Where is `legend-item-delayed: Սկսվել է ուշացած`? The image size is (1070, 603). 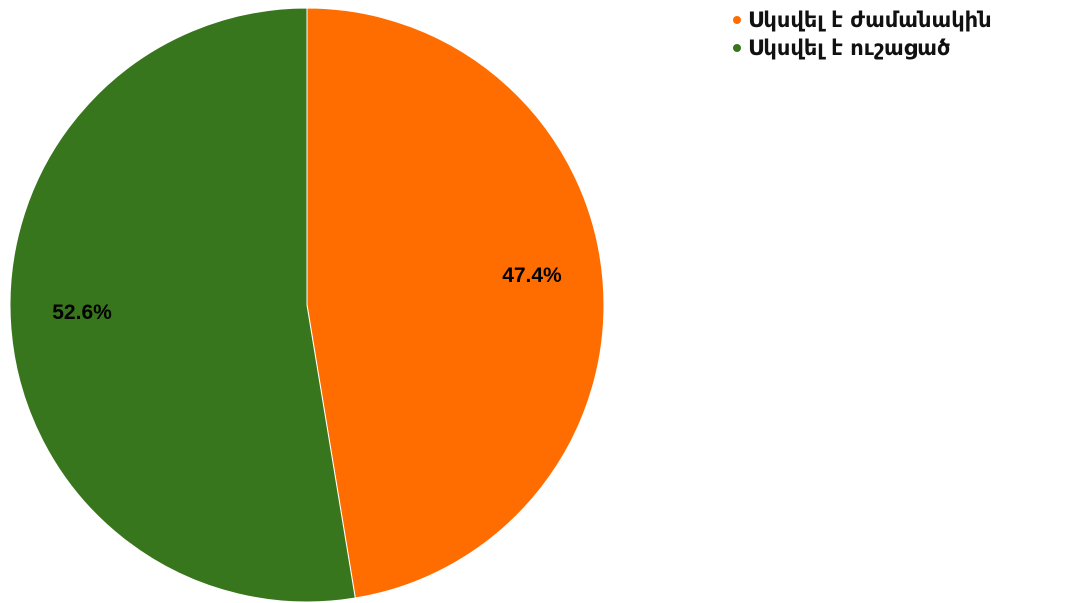
legend-item-delayed: Սկսվել է ուշացած is located at coordinates (862, 48).